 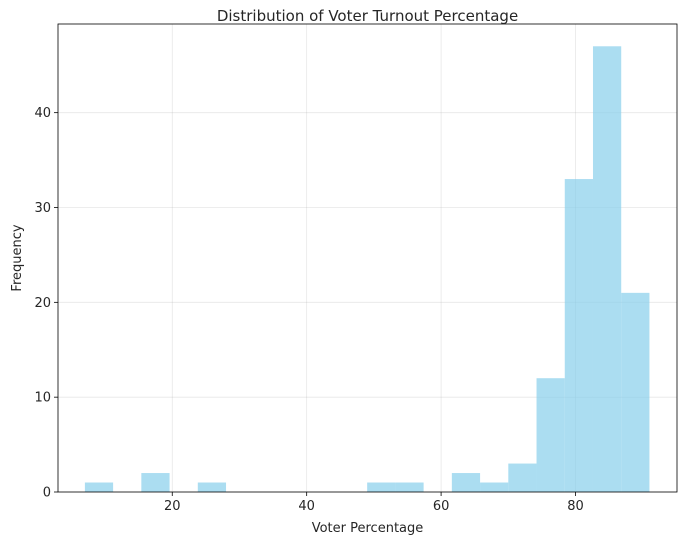 I want to click on y-tick-label: 0, so click(x=47, y=493).